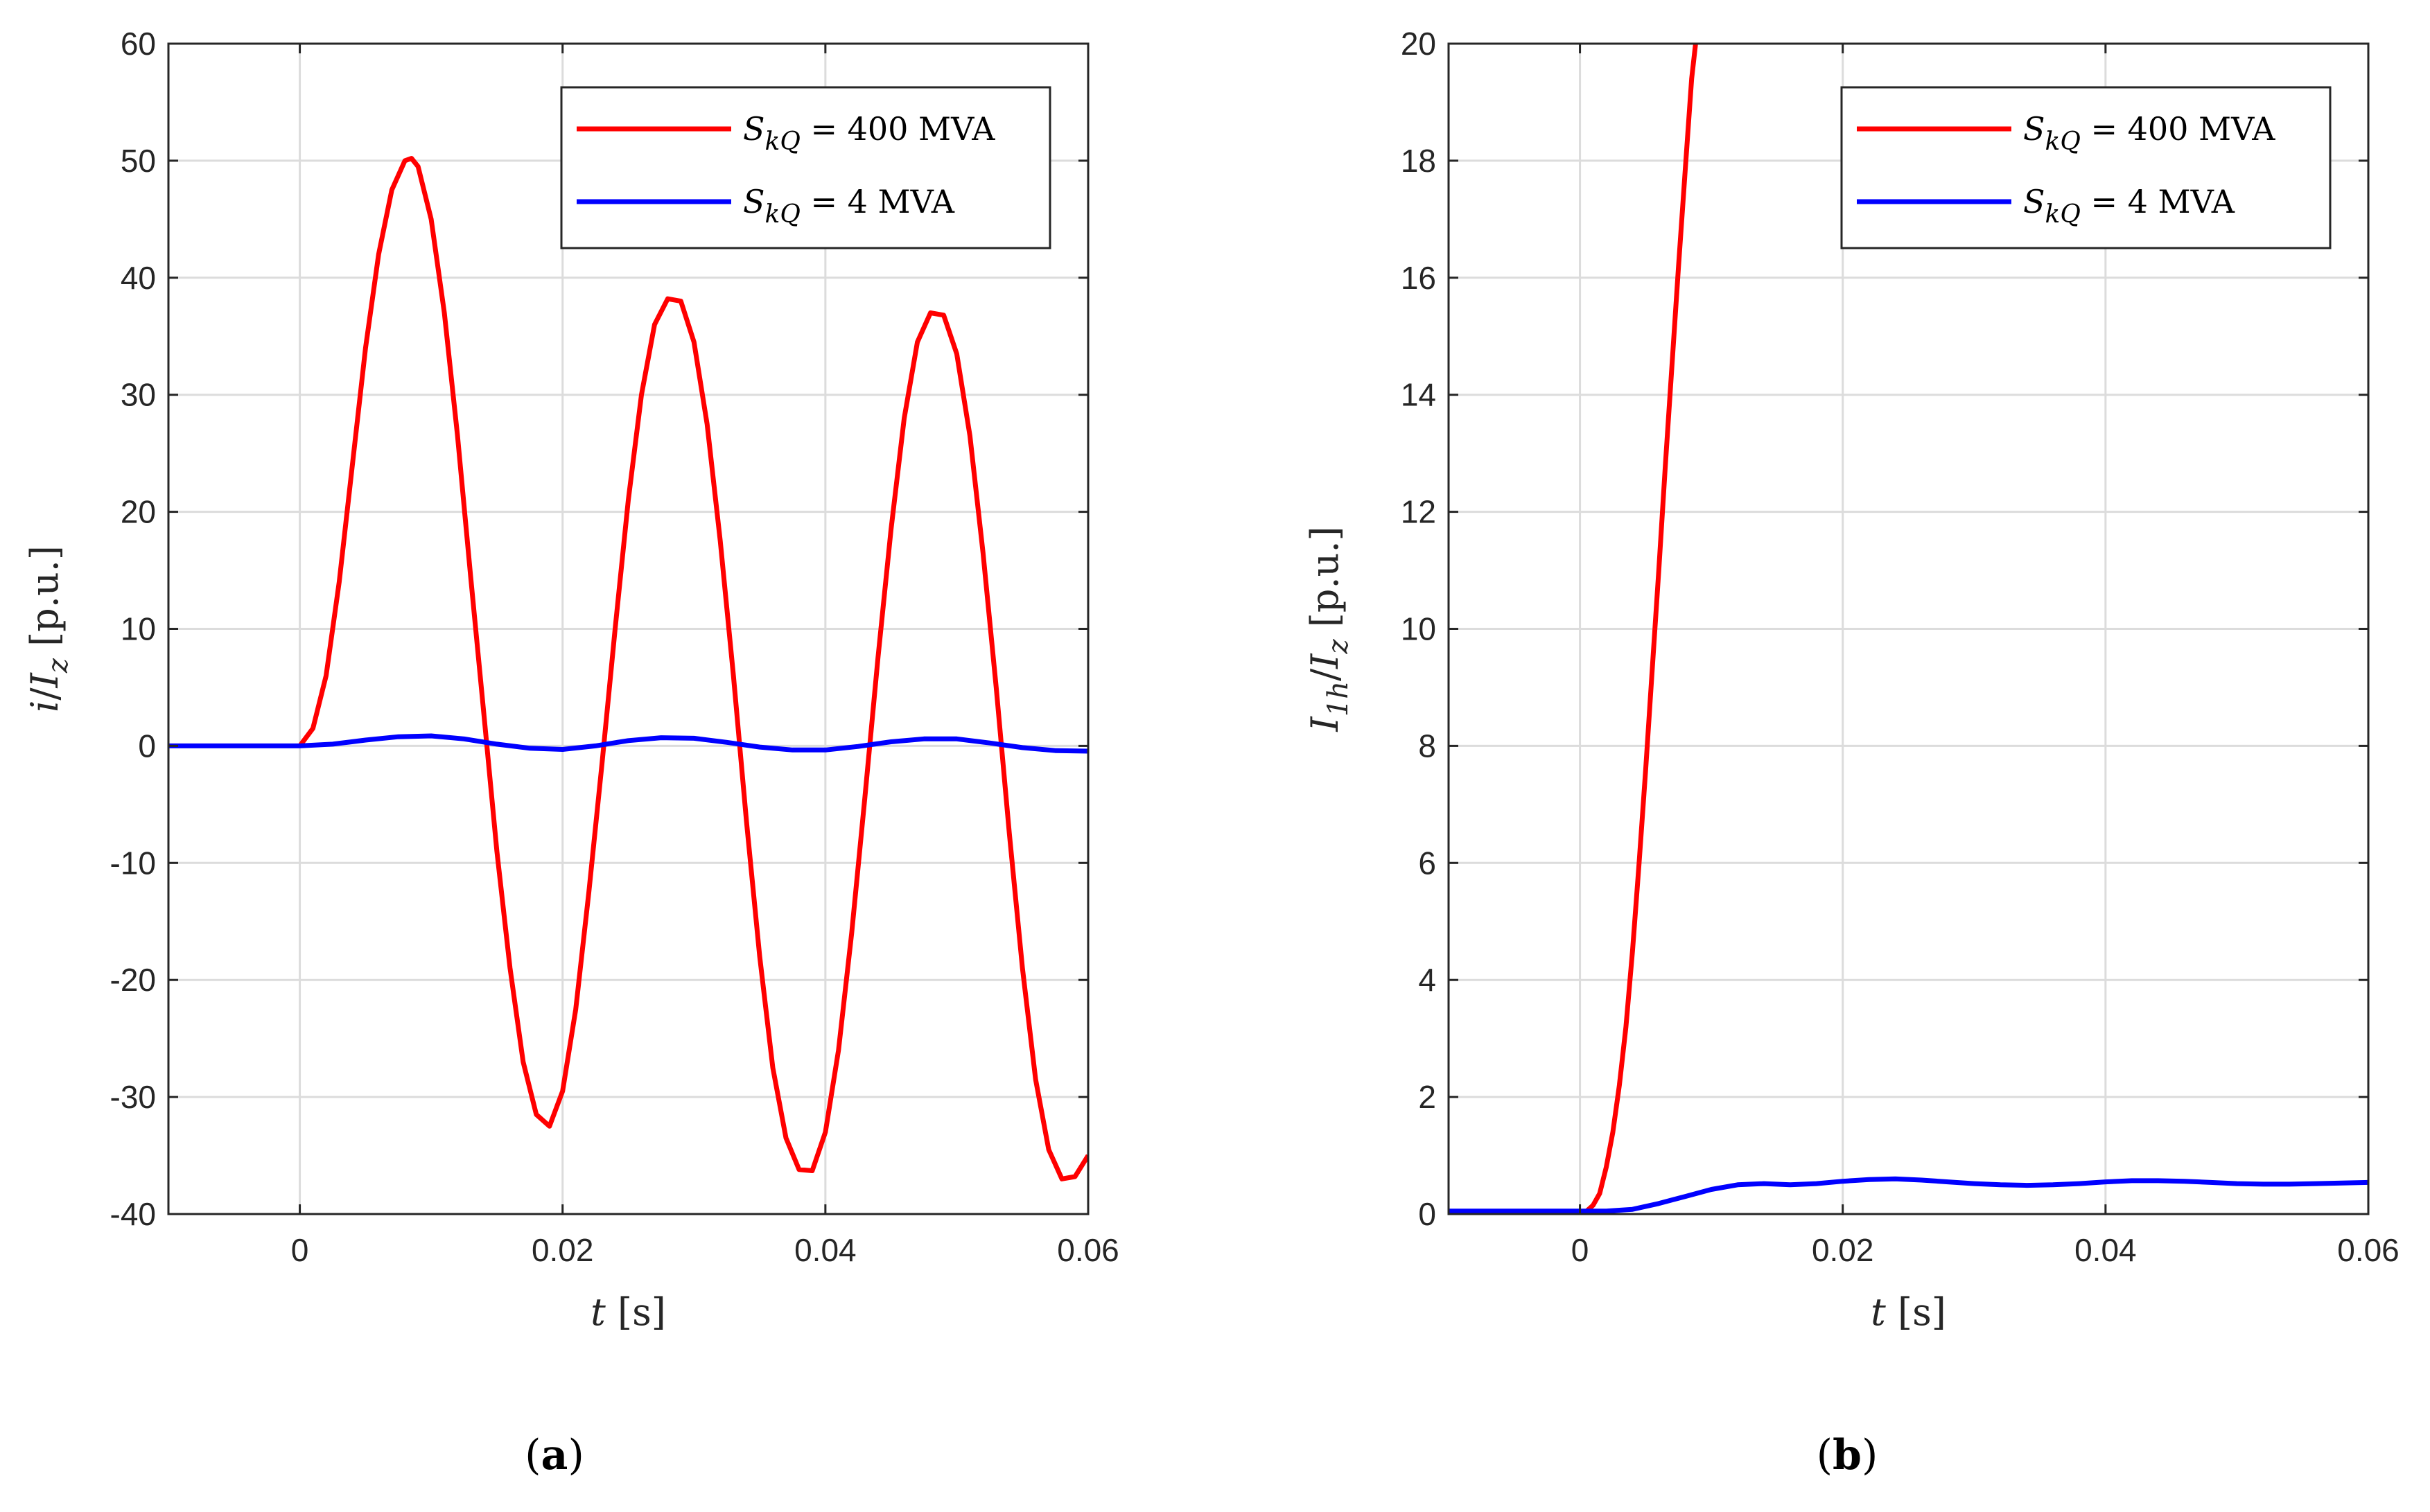 This screenshot has height=1512, width=2430. I want to click on y-tick-label: -10, so click(133, 863).